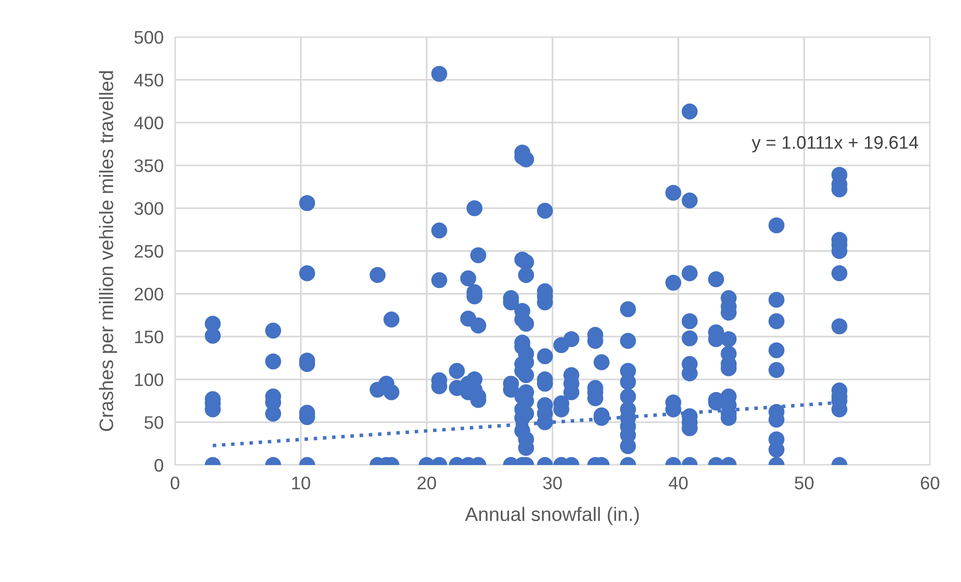  What do you see at coordinates (149, 208) in the screenshot?
I see `y-tick-label: 300` at bounding box center [149, 208].